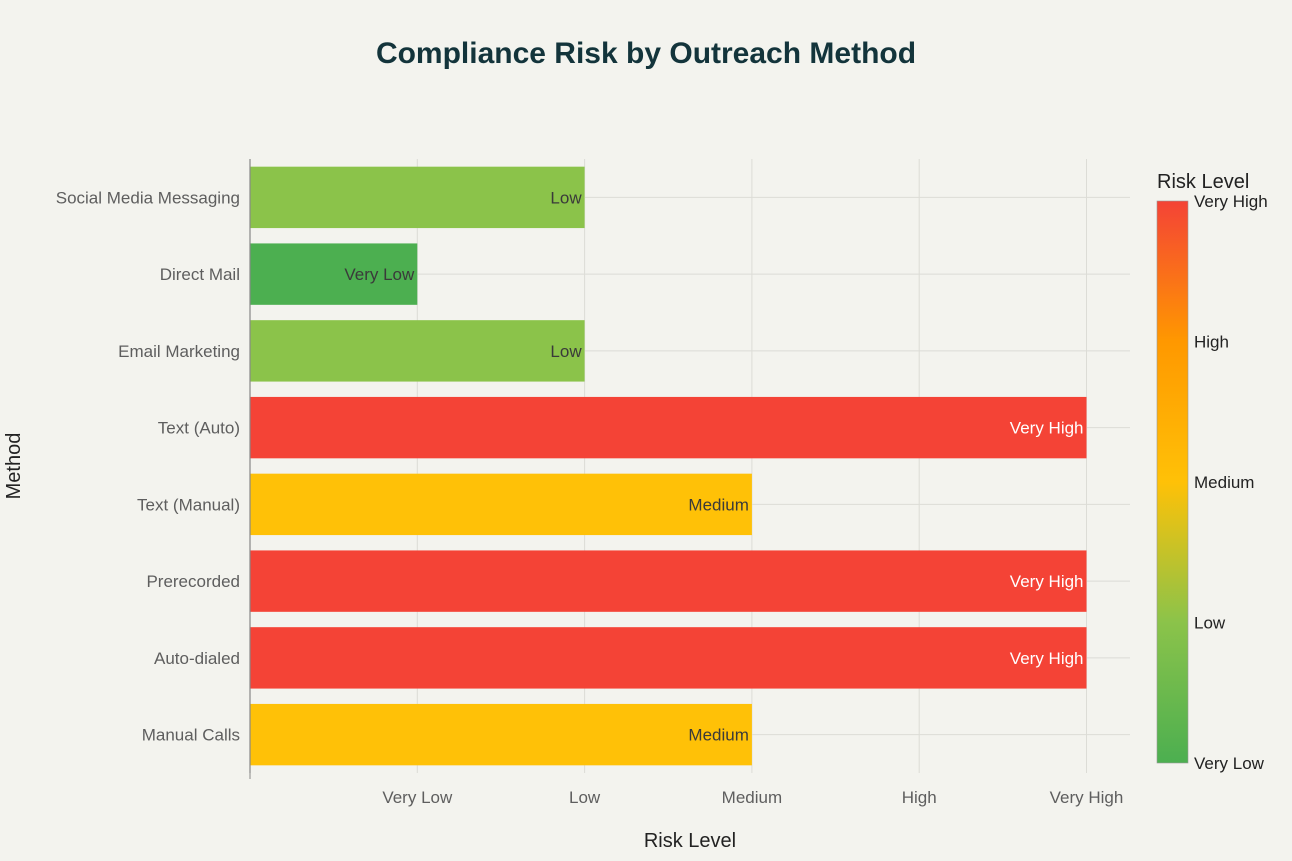  I want to click on category-label: Social Media Messaging, so click(148, 197).